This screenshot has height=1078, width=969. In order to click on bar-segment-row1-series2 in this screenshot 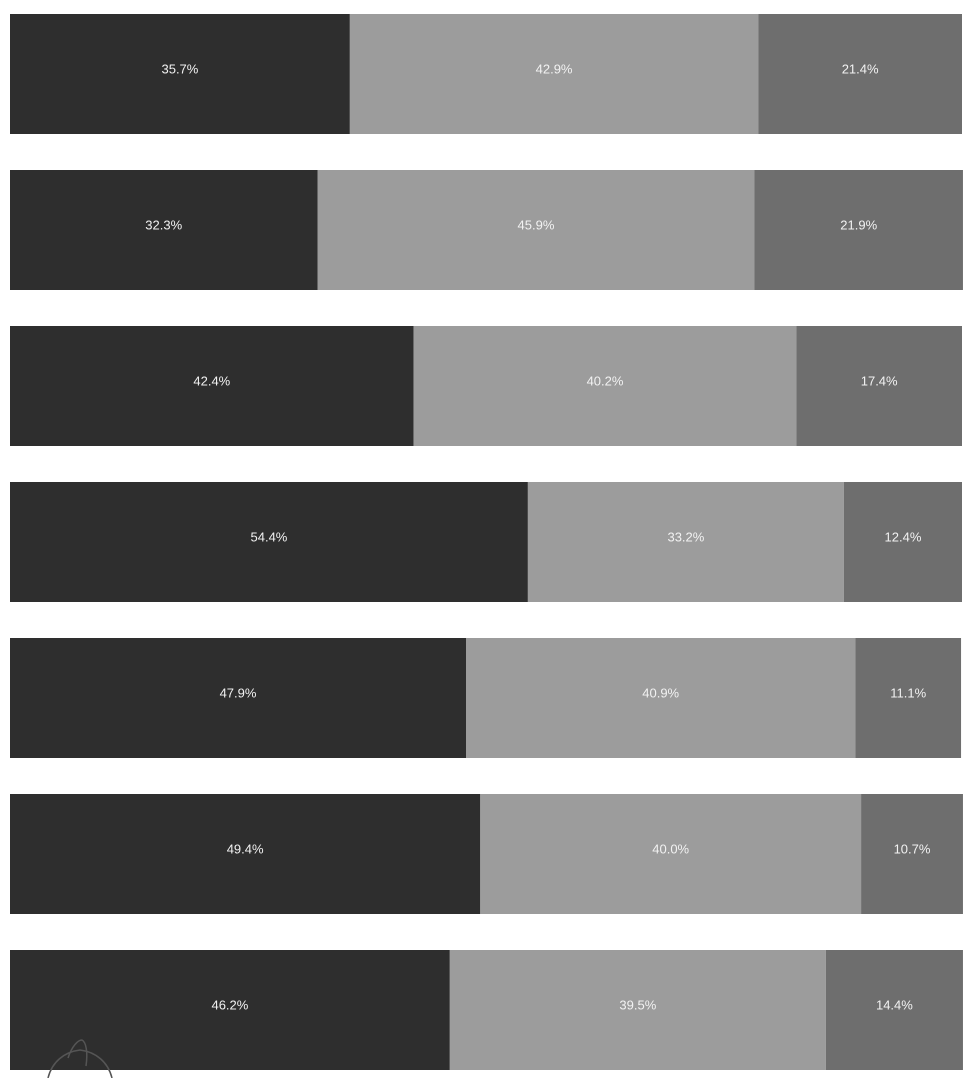, I will do `click(554, 74)`.